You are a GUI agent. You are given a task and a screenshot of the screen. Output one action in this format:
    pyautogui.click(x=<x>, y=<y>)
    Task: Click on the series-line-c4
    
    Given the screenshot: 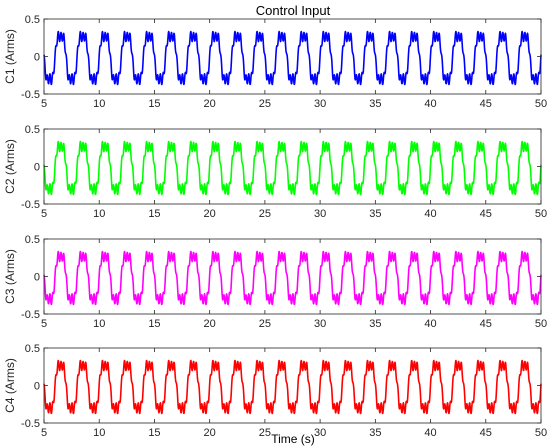 What is the action you would take?
    pyautogui.click(x=292, y=387)
    